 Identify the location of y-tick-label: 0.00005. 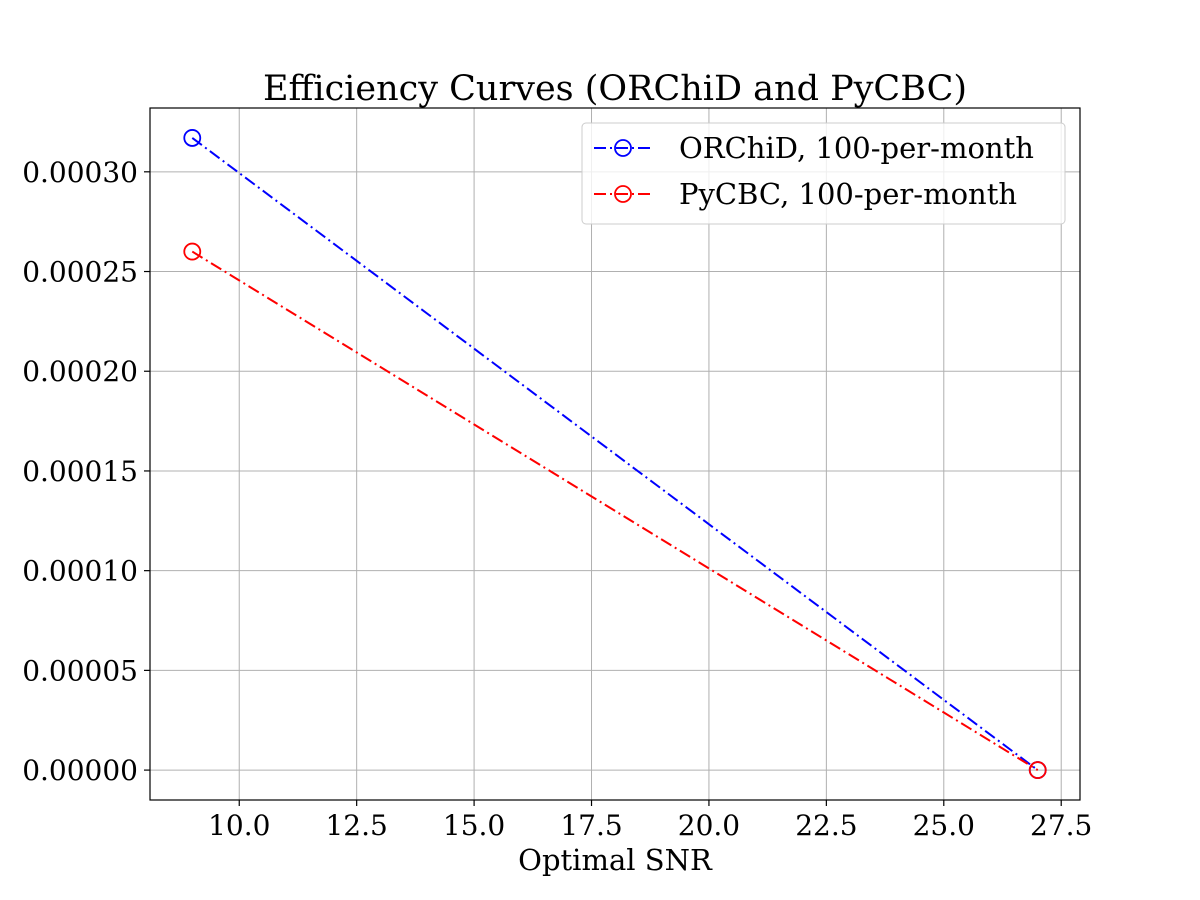
(80, 670).